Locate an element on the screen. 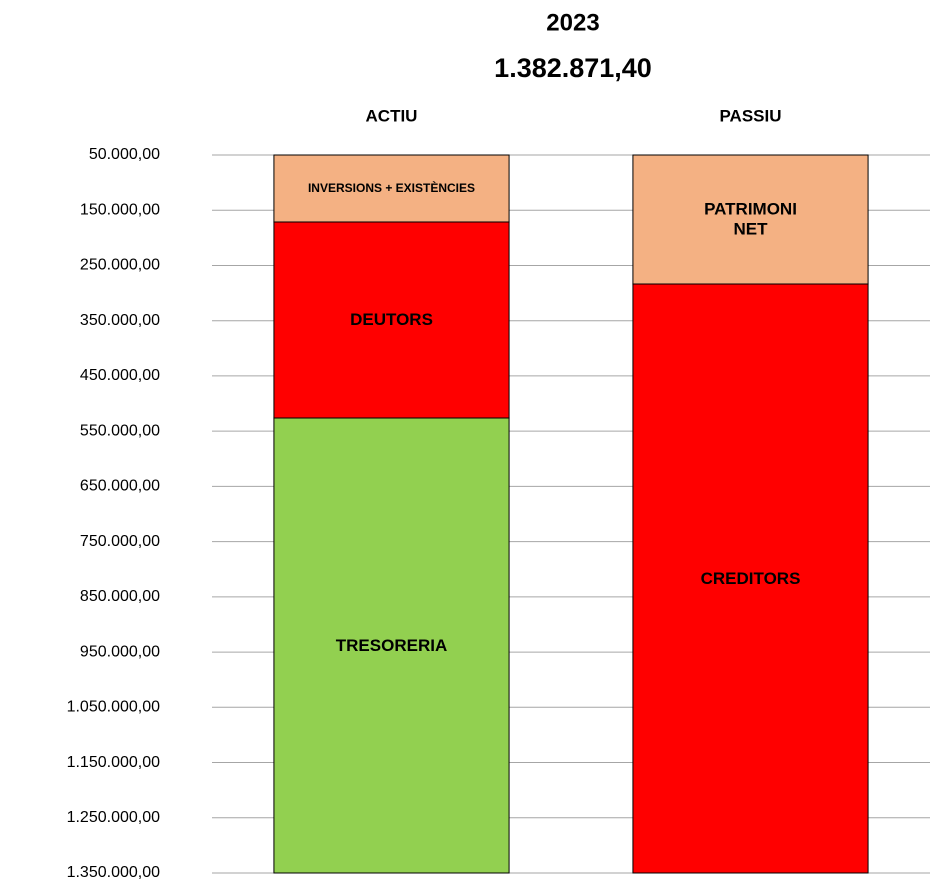 The height and width of the screenshot is (887, 930). y-tick-label: 750.000,00 is located at coordinates (120, 541).